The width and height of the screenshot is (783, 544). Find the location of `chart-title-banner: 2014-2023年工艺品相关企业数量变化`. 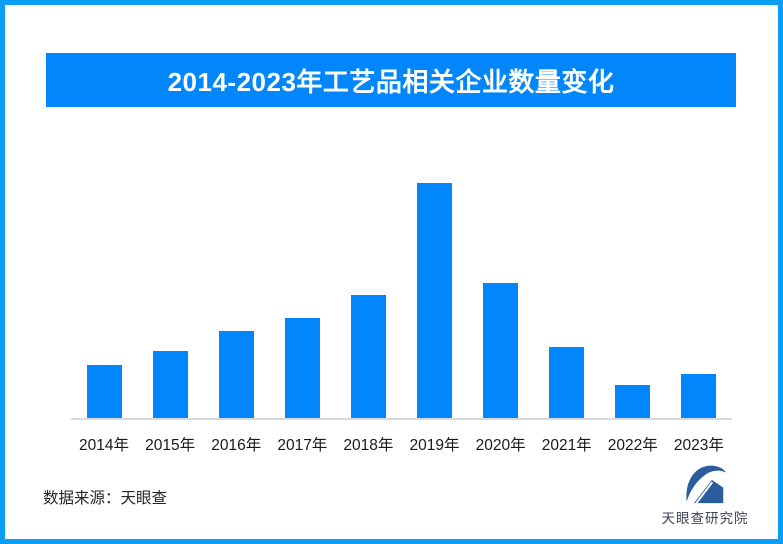

chart-title-banner: 2014-2023年工艺品相关企业数量变化 is located at coordinates (391, 80).